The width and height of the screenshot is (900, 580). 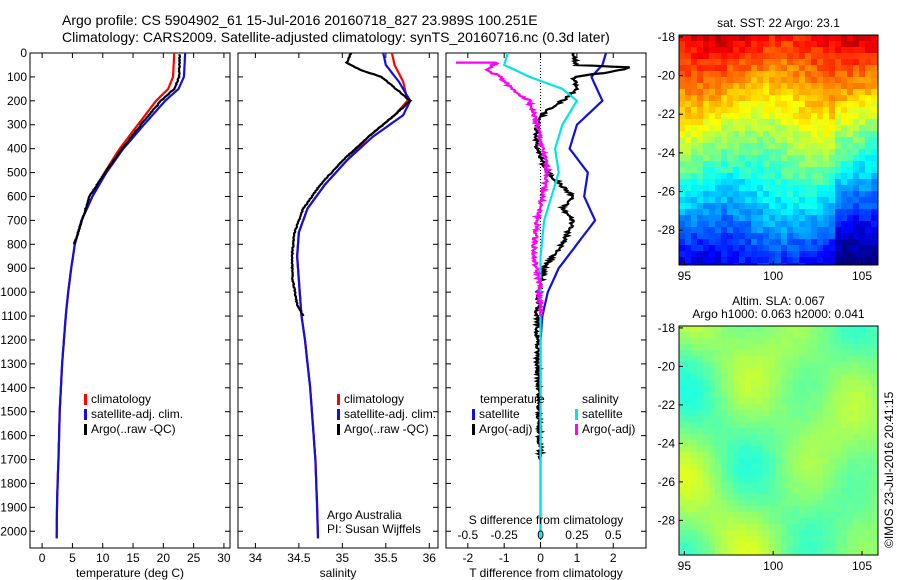 What do you see at coordinates (13, 412) in the screenshot?
I see `depth-tick-label: 1500` at bounding box center [13, 412].